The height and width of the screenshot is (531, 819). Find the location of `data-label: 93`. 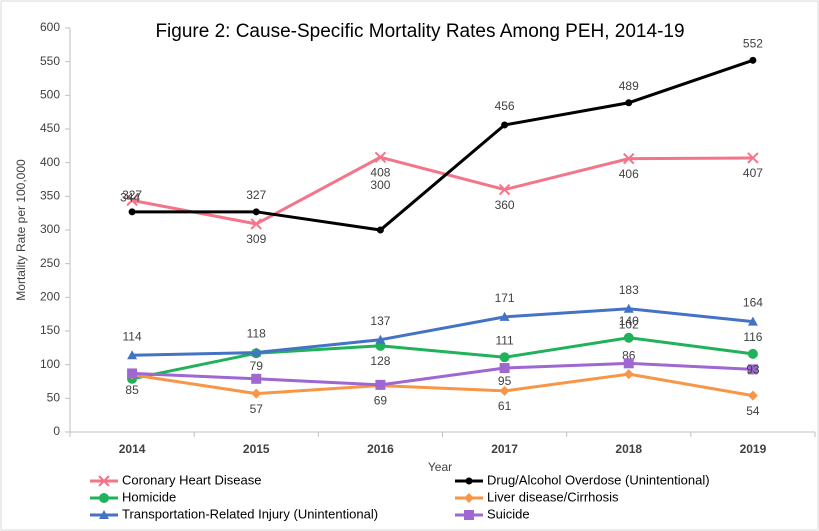

data-label: 93 is located at coordinates (753, 370).